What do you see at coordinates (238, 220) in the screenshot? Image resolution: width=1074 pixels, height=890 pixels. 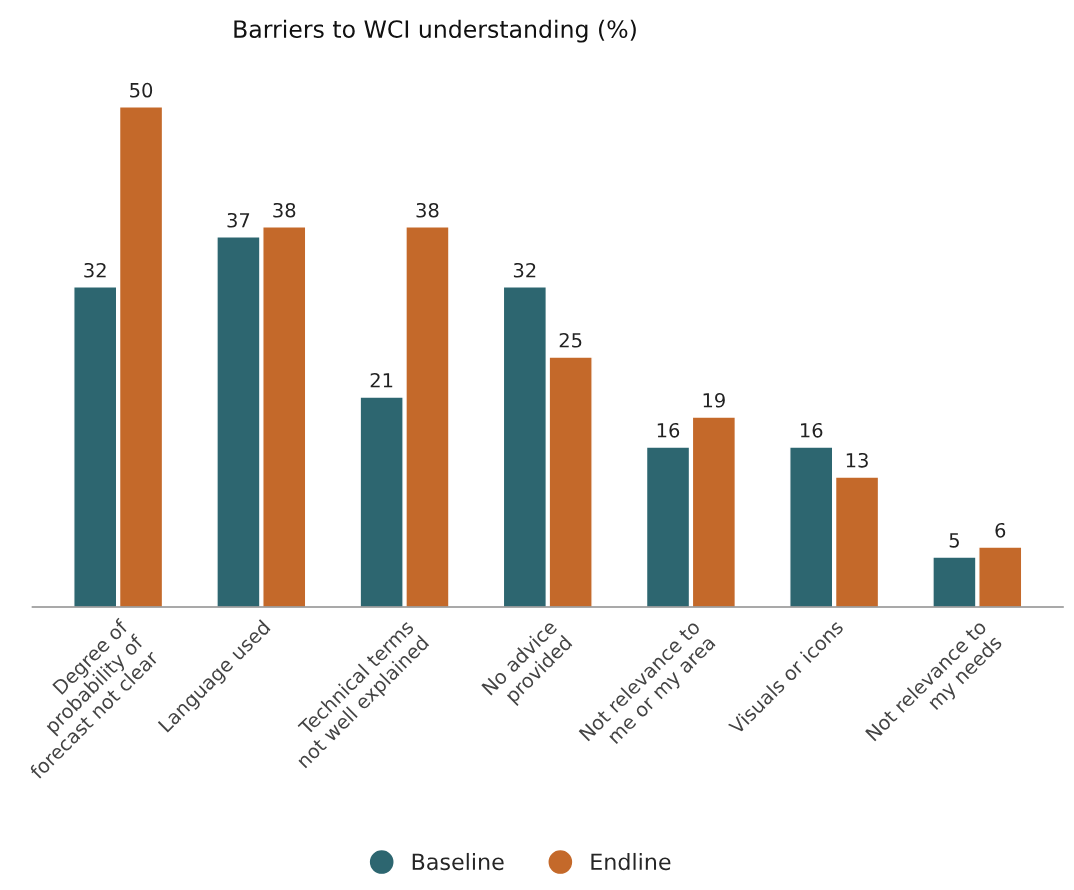 I see `data-label: 37` at bounding box center [238, 220].